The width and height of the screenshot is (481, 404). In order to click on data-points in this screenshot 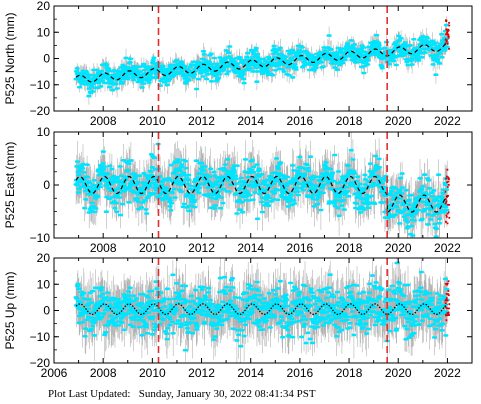, I will do `click(261, 60)`.